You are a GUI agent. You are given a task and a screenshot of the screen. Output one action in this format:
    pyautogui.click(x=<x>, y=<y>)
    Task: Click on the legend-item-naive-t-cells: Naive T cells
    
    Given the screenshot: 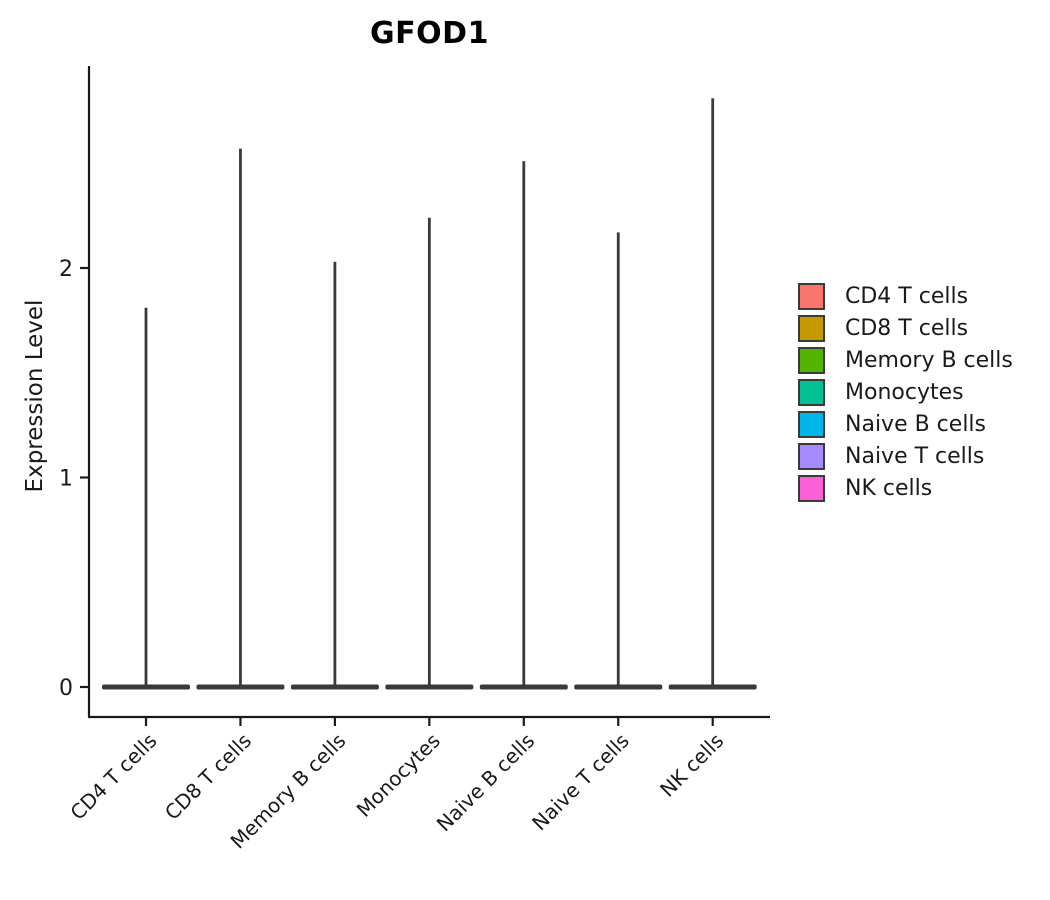 What is the action you would take?
    pyautogui.click(x=905, y=456)
    